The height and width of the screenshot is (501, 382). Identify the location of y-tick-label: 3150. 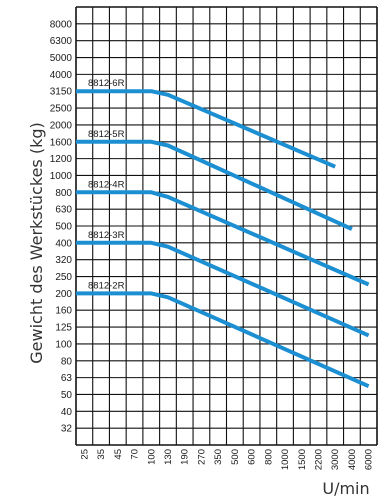
(61, 92).